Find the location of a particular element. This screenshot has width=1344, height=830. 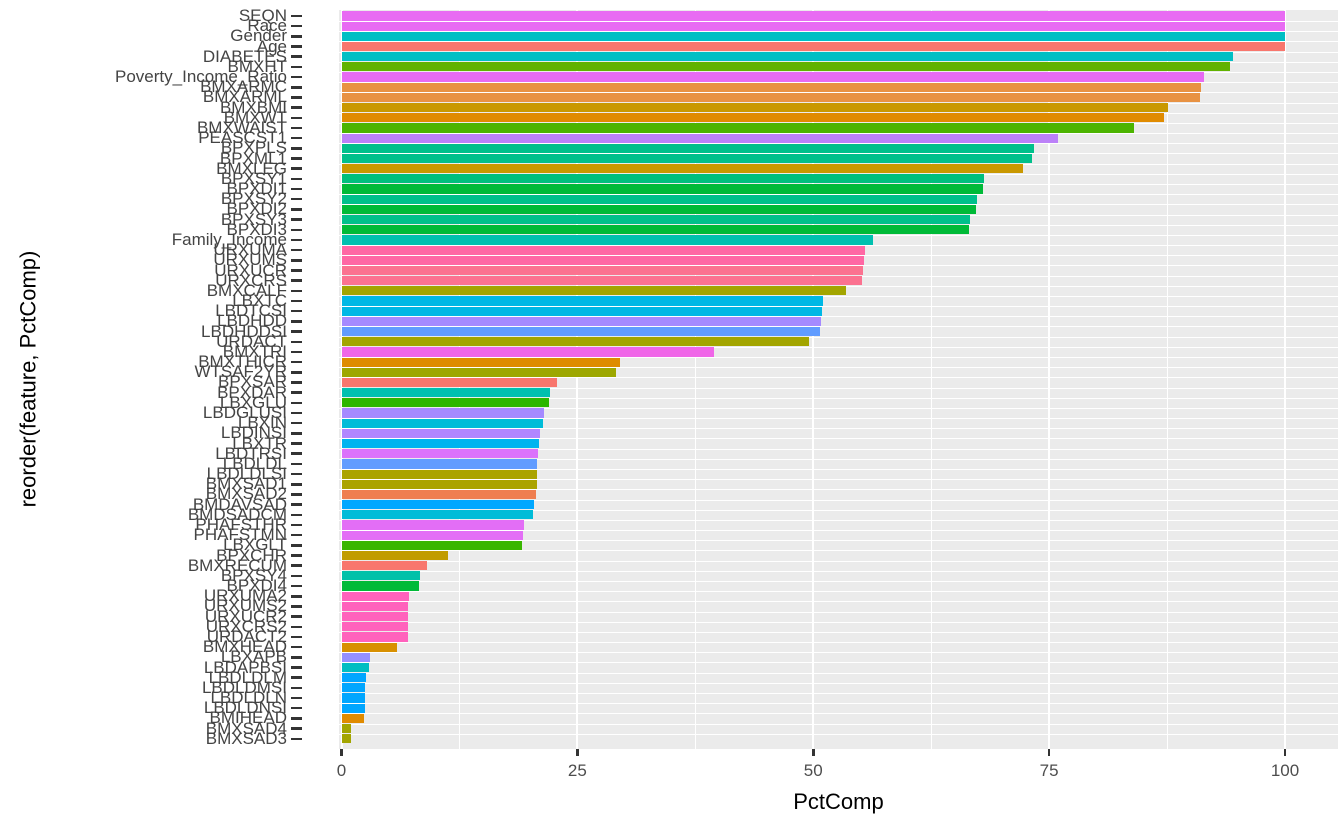

y-axis-label-URXUMA2: URXUMA2 is located at coordinates (245, 596).